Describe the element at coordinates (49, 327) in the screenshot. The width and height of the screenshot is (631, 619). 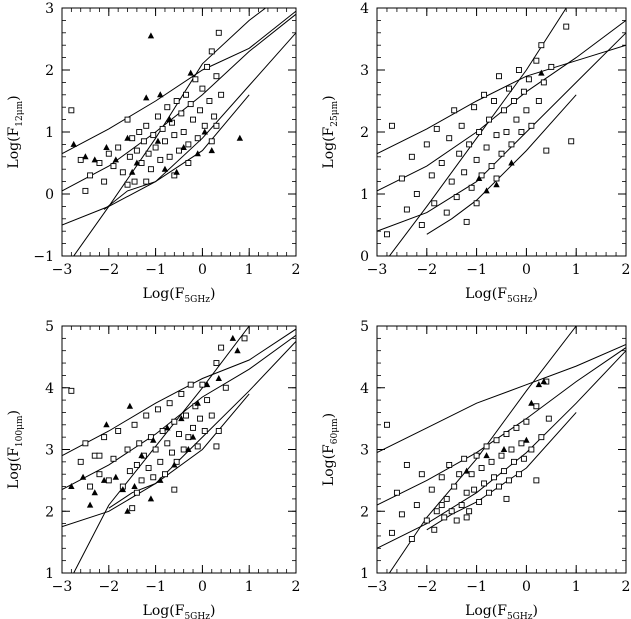
I see `y-tick-label: 5` at that location.